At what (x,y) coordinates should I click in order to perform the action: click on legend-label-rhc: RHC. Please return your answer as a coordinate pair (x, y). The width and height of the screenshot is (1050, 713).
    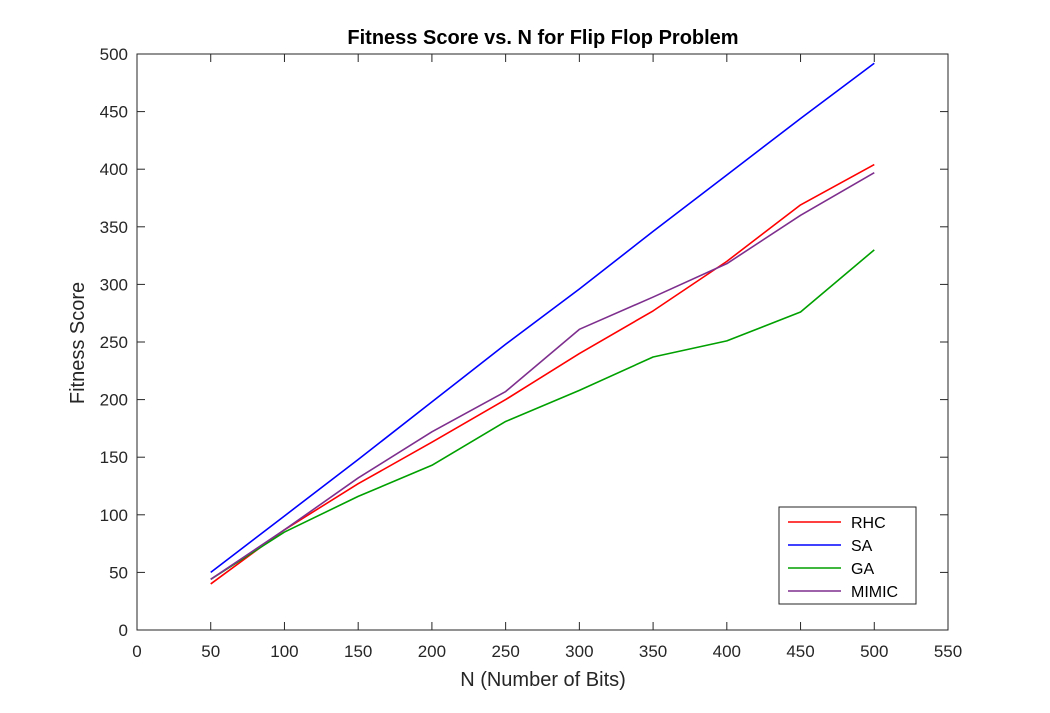
    Looking at the image, I should click on (868, 523).